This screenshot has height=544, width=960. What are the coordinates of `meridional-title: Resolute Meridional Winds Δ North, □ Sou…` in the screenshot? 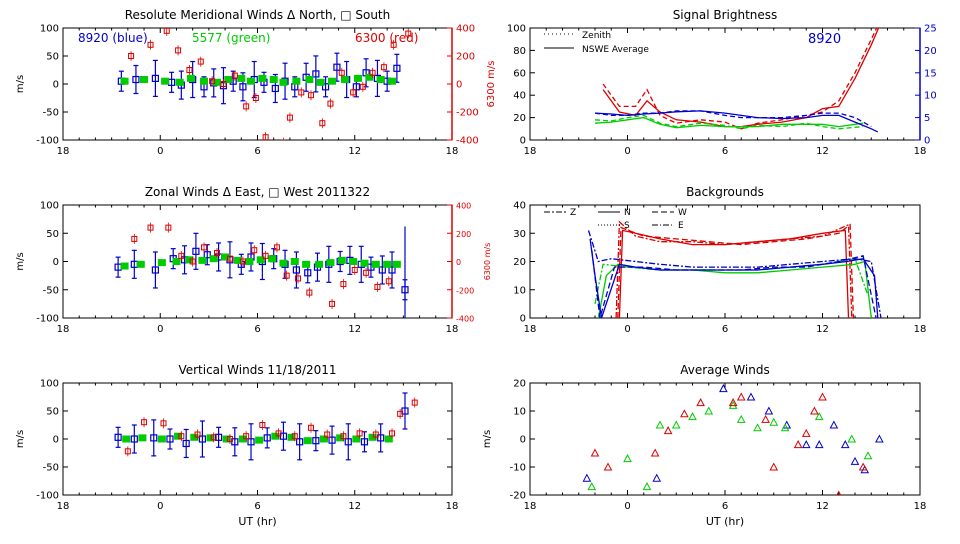 It's located at (258, 15).